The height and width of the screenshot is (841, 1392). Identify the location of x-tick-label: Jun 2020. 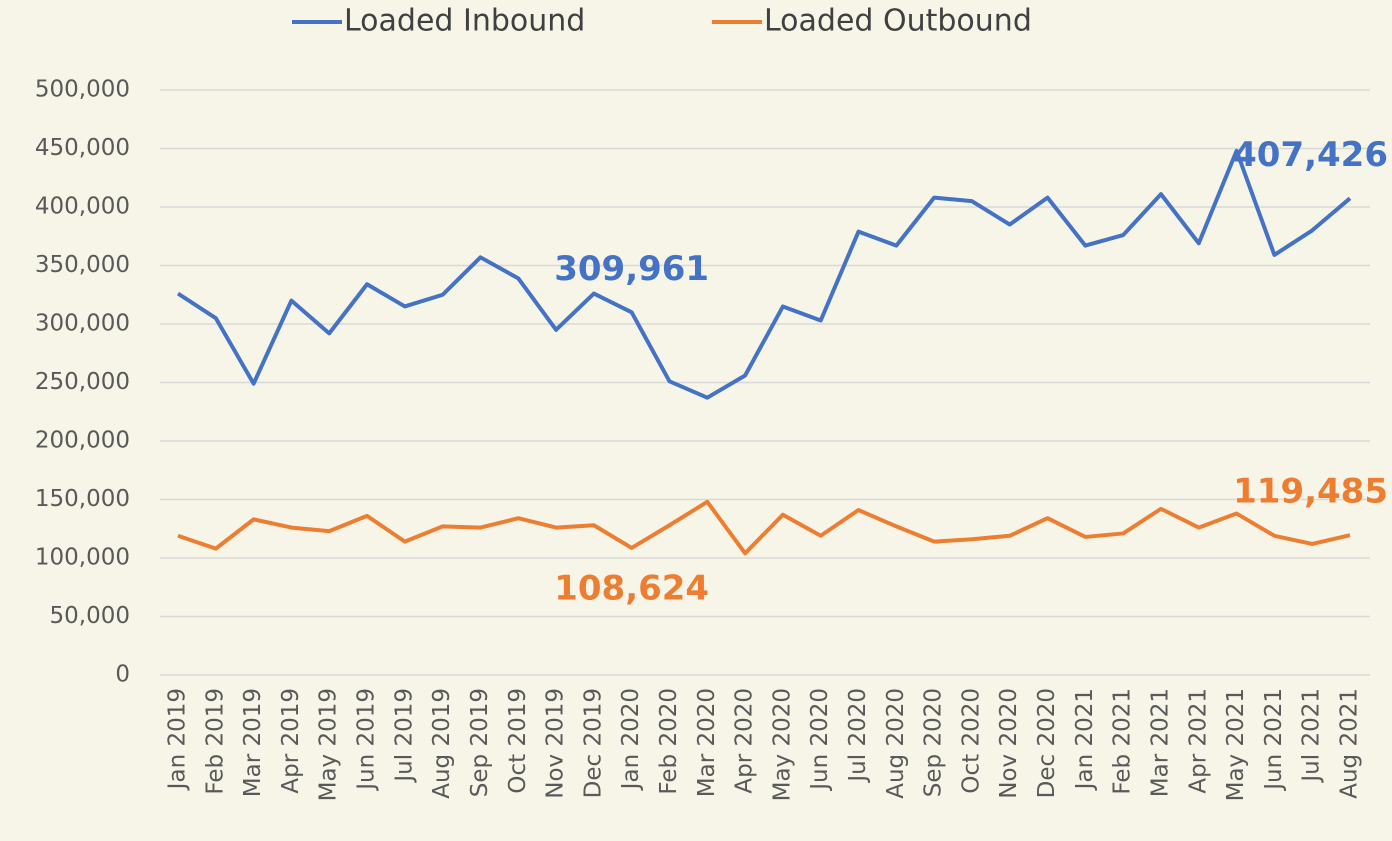
(820, 740).